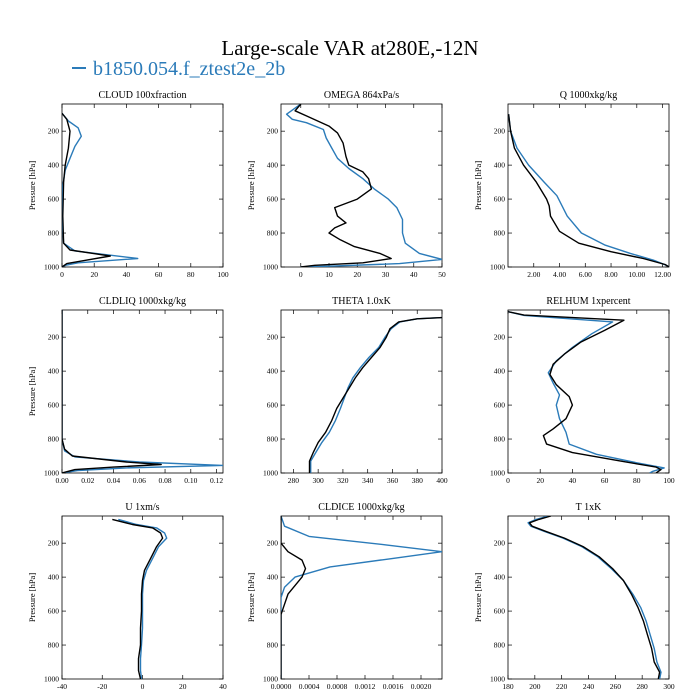 The image size is (700, 700). Describe the element at coordinates (79, 68) in the screenshot. I see `legend-swatch` at that location.